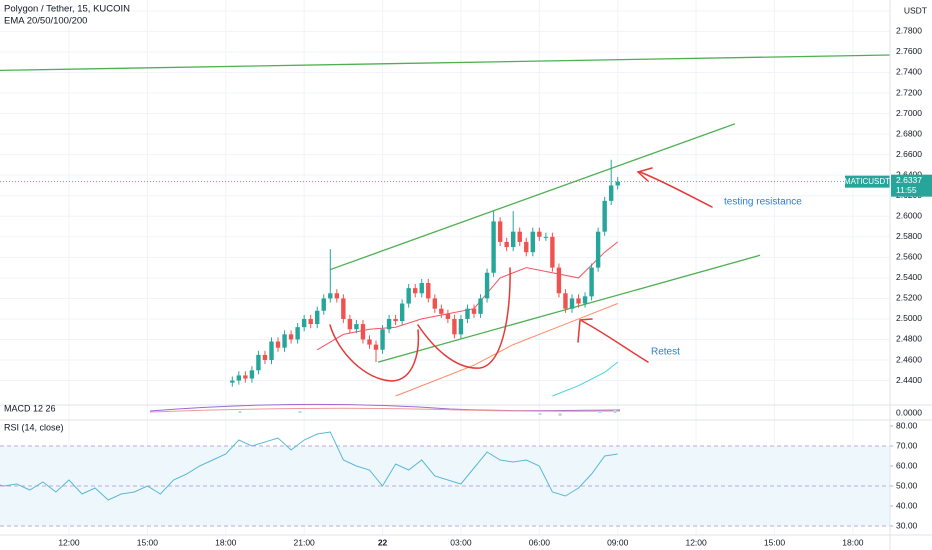 This screenshot has width=932, height=550. What do you see at coordinates (909, 133) in the screenshot?
I see `y-tick-label: 2.6800` at bounding box center [909, 133].